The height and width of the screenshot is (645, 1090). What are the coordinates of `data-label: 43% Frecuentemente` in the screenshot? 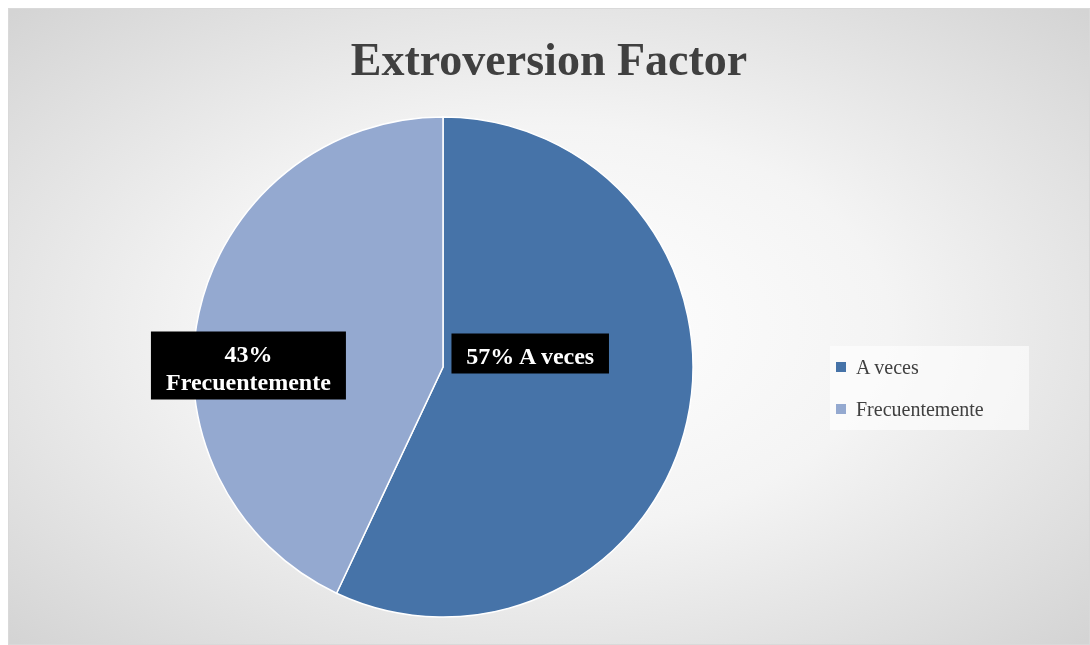 It's located at (249, 367).